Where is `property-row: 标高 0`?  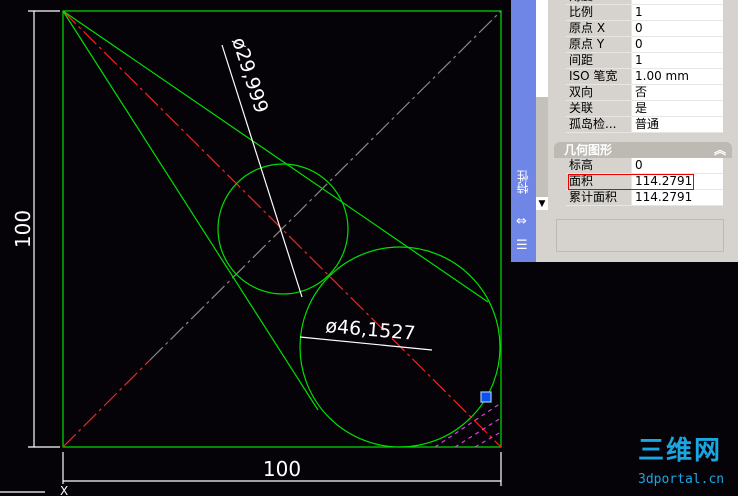 property-row: 标高 0 is located at coordinates (644, 166).